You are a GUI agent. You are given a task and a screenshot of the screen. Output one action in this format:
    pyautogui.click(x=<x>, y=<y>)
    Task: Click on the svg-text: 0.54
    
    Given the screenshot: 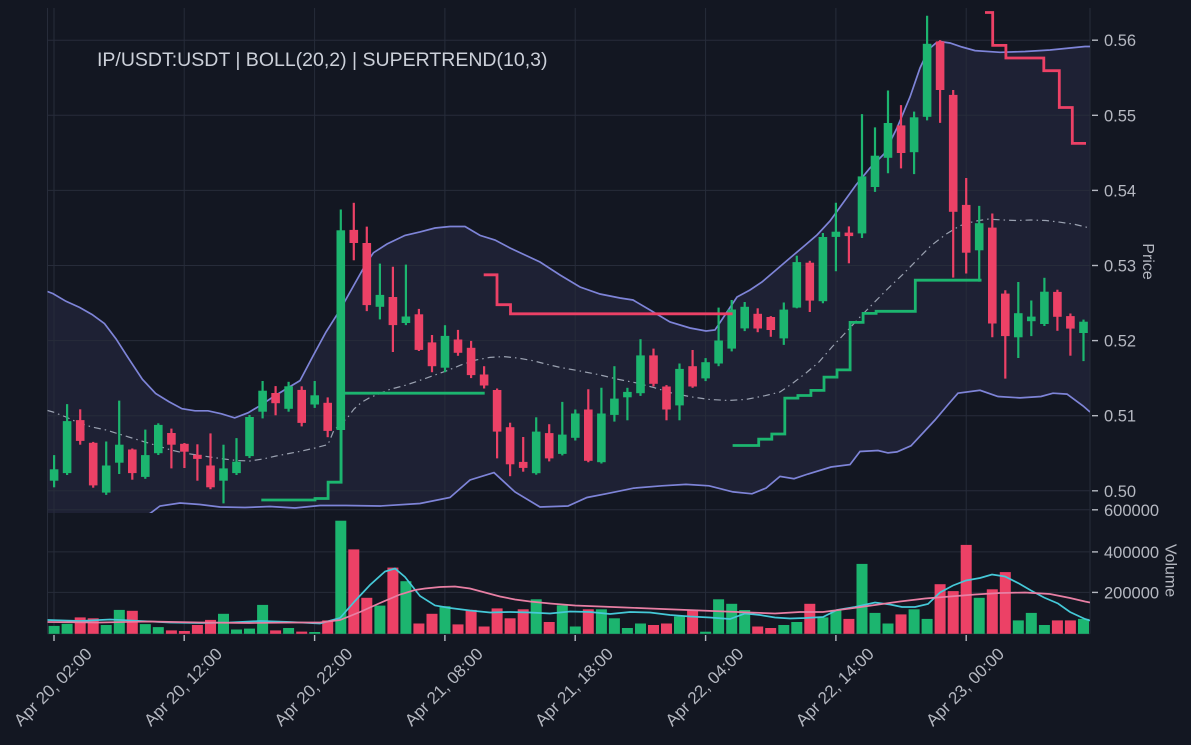 What is the action you would take?
    pyautogui.click(x=1120, y=191)
    